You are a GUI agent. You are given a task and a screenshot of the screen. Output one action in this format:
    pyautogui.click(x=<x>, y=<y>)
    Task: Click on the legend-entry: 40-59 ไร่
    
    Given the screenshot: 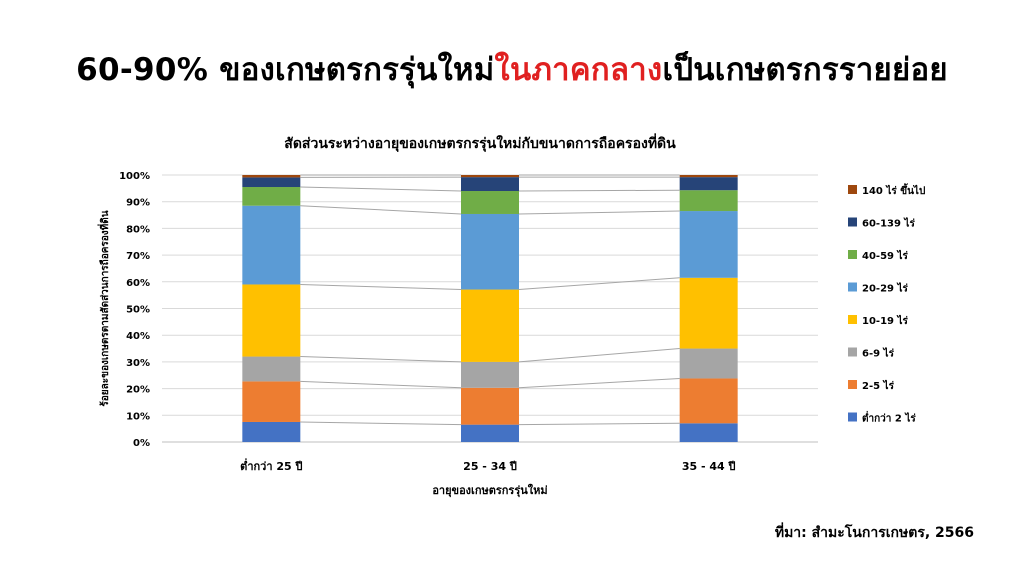 What is the action you would take?
    pyautogui.click(x=885, y=255)
    